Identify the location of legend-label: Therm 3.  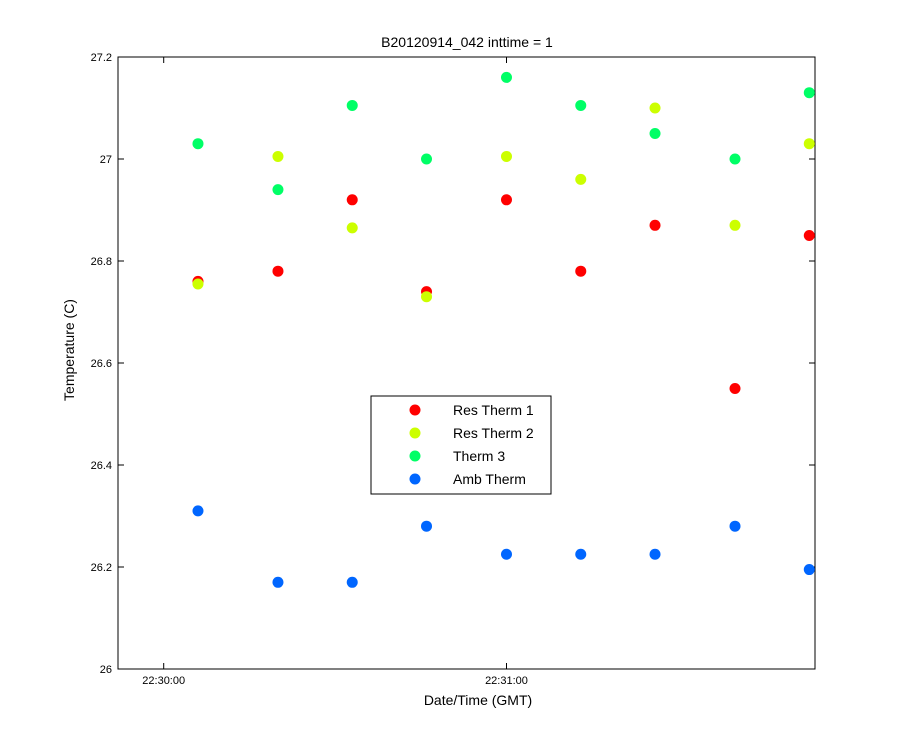
(479, 456).